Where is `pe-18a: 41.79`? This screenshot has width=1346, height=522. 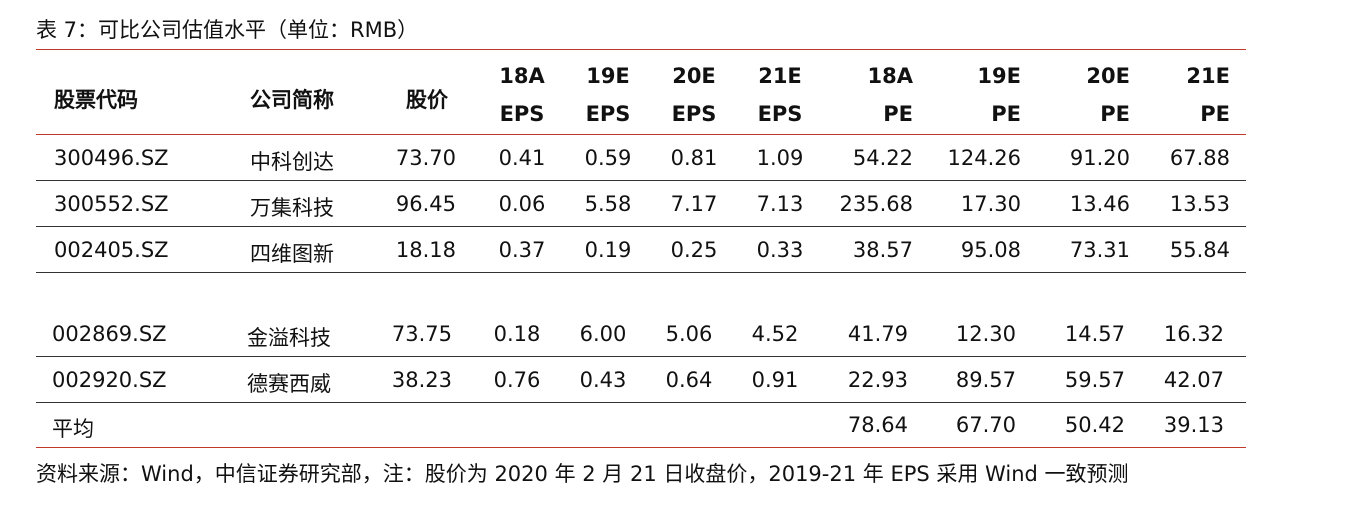 pe-18a: 41.79 is located at coordinates (877, 334).